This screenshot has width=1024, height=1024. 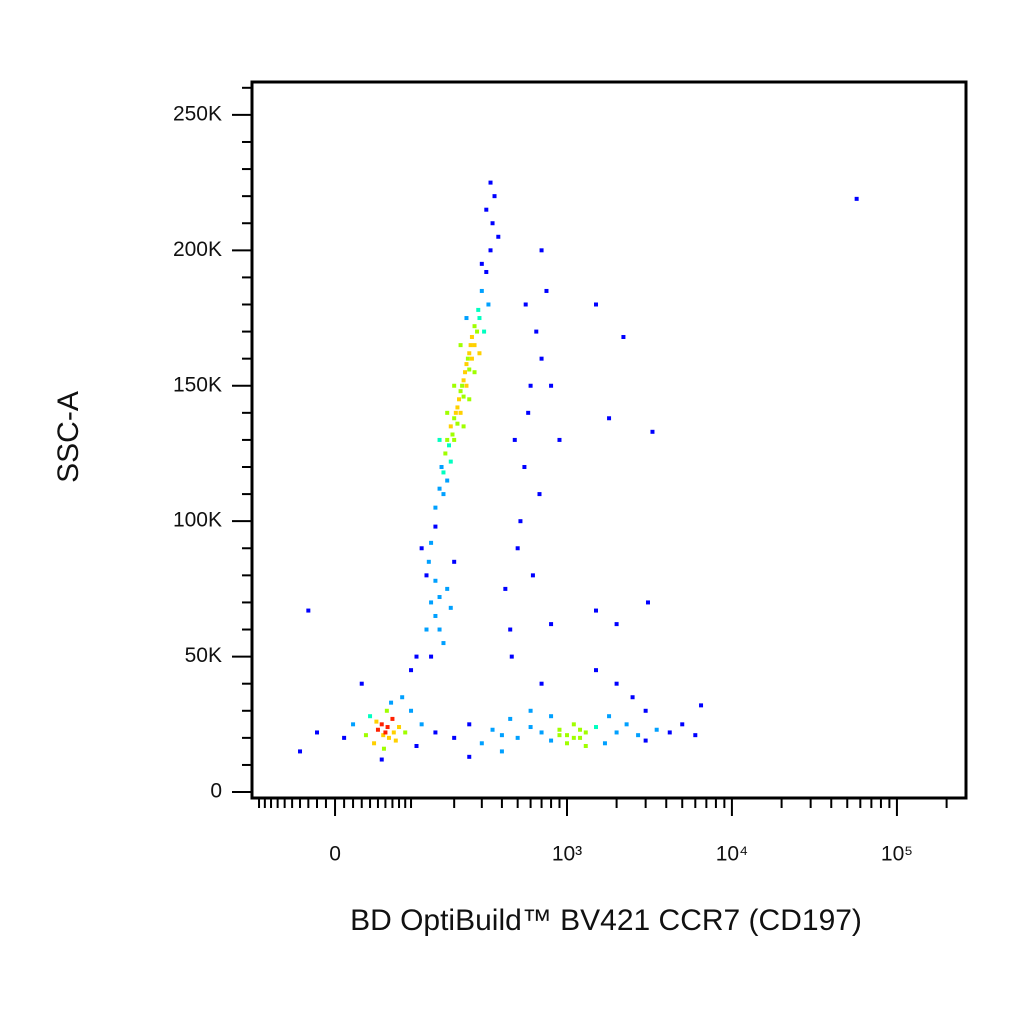 I want to click on y-tick-label: 250K, so click(x=197, y=113).